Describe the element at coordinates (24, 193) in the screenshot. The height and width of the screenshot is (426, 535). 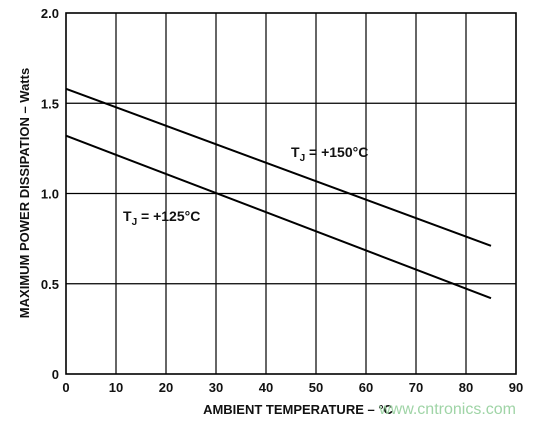
I see `y-axis-title: MAXIMUM POWER DISSIPATION – Watts` at that location.